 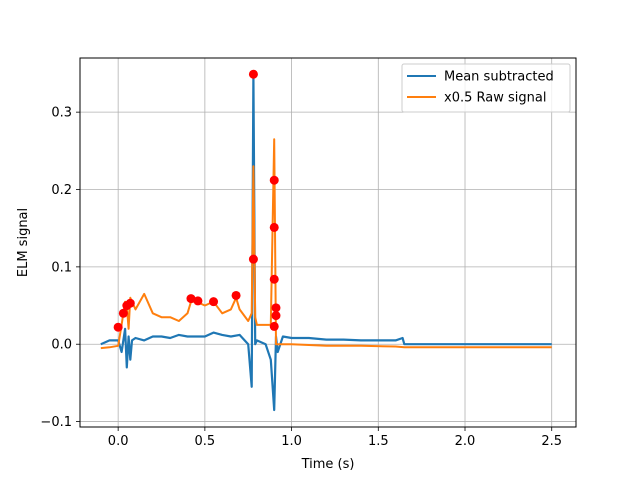 I want to click on x-tick-label: 1.0, so click(x=291, y=441).